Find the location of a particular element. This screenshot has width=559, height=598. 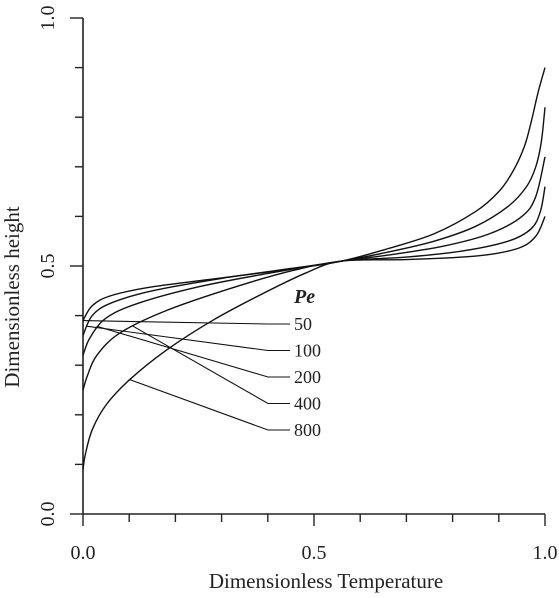

x-tick-label: 0.5 is located at coordinates (314, 553).